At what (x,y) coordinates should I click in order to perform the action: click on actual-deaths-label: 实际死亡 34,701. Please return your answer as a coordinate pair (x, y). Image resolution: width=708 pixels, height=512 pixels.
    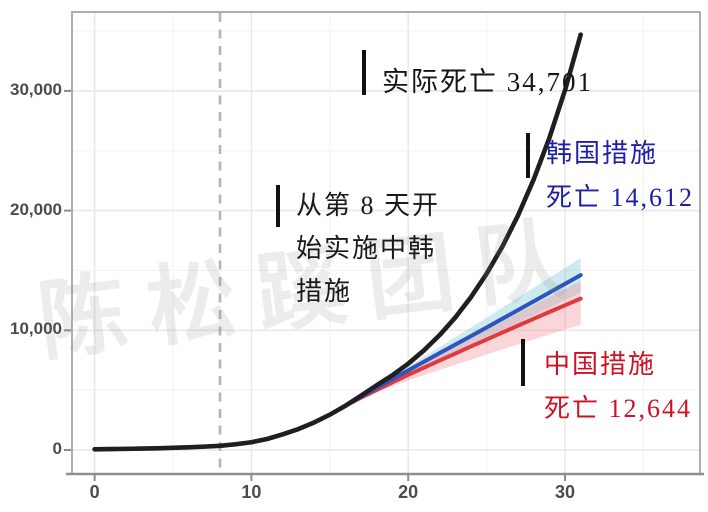
    Looking at the image, I should click on (487, 82).